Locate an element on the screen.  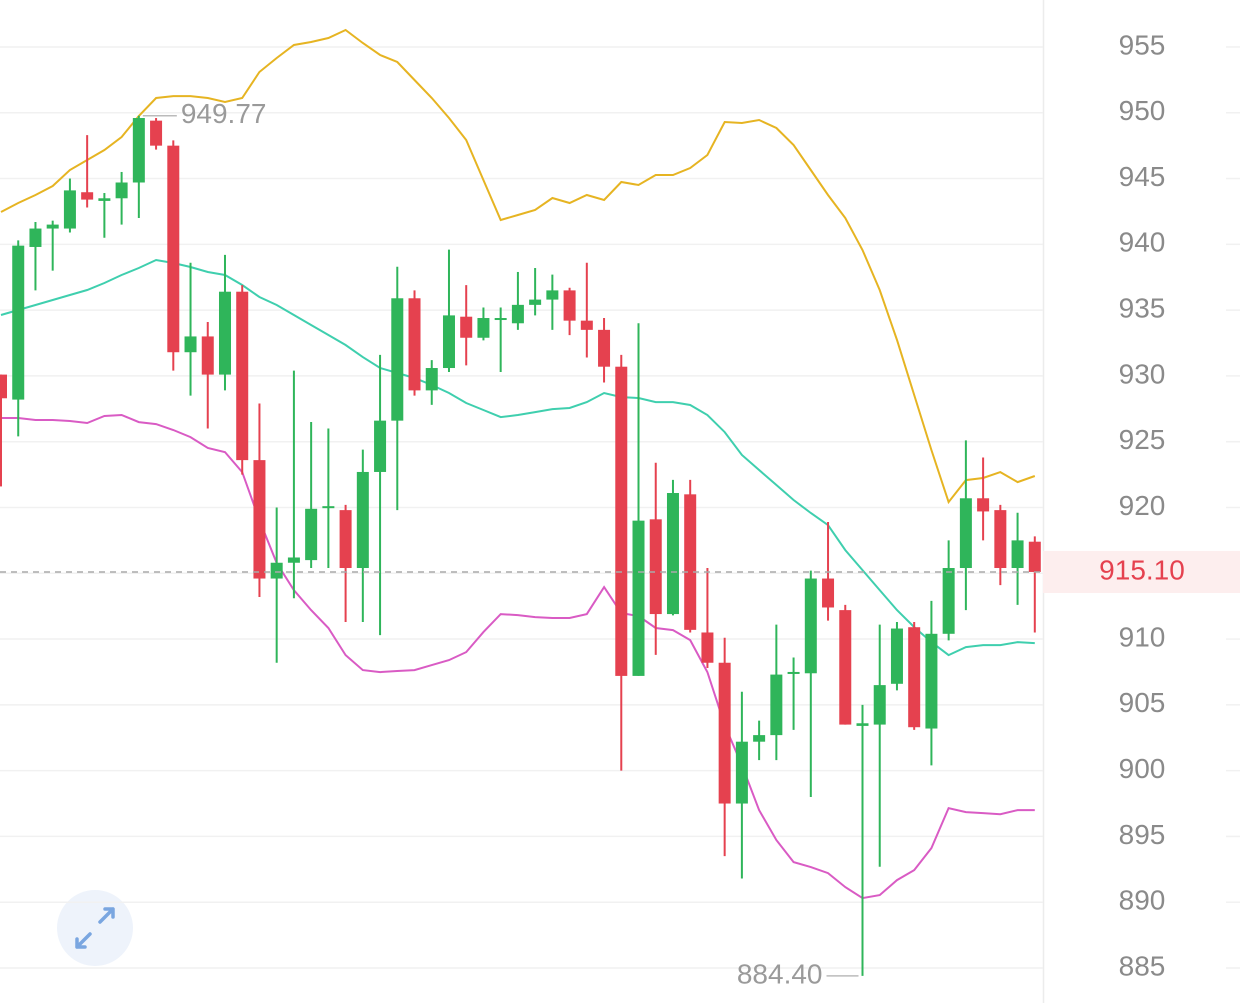
low-label: 884.40 is located at coordinates (780, 973).